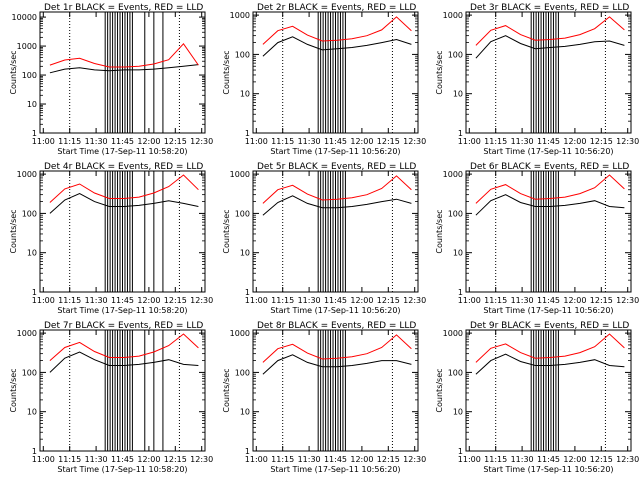  I want to click on chart-title: Det 3r BLACK = Events, RED = LLD, so click(549, 8).